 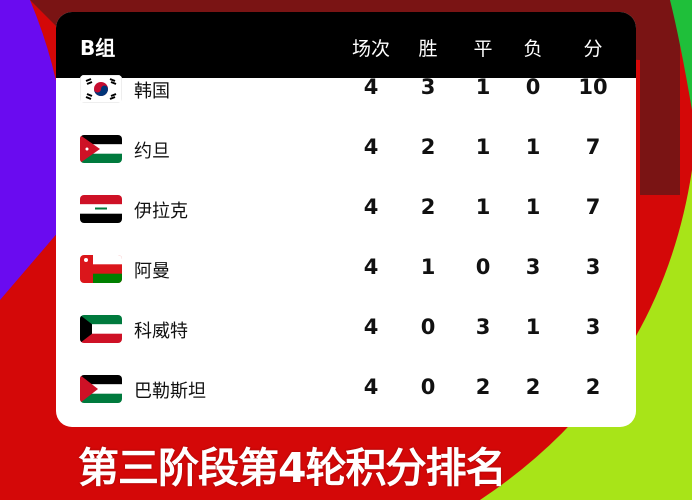 What do you see at coordinates (533, 387) in the screenshot?
I see `stat-lost: 2` at bounding box center [533, 387].